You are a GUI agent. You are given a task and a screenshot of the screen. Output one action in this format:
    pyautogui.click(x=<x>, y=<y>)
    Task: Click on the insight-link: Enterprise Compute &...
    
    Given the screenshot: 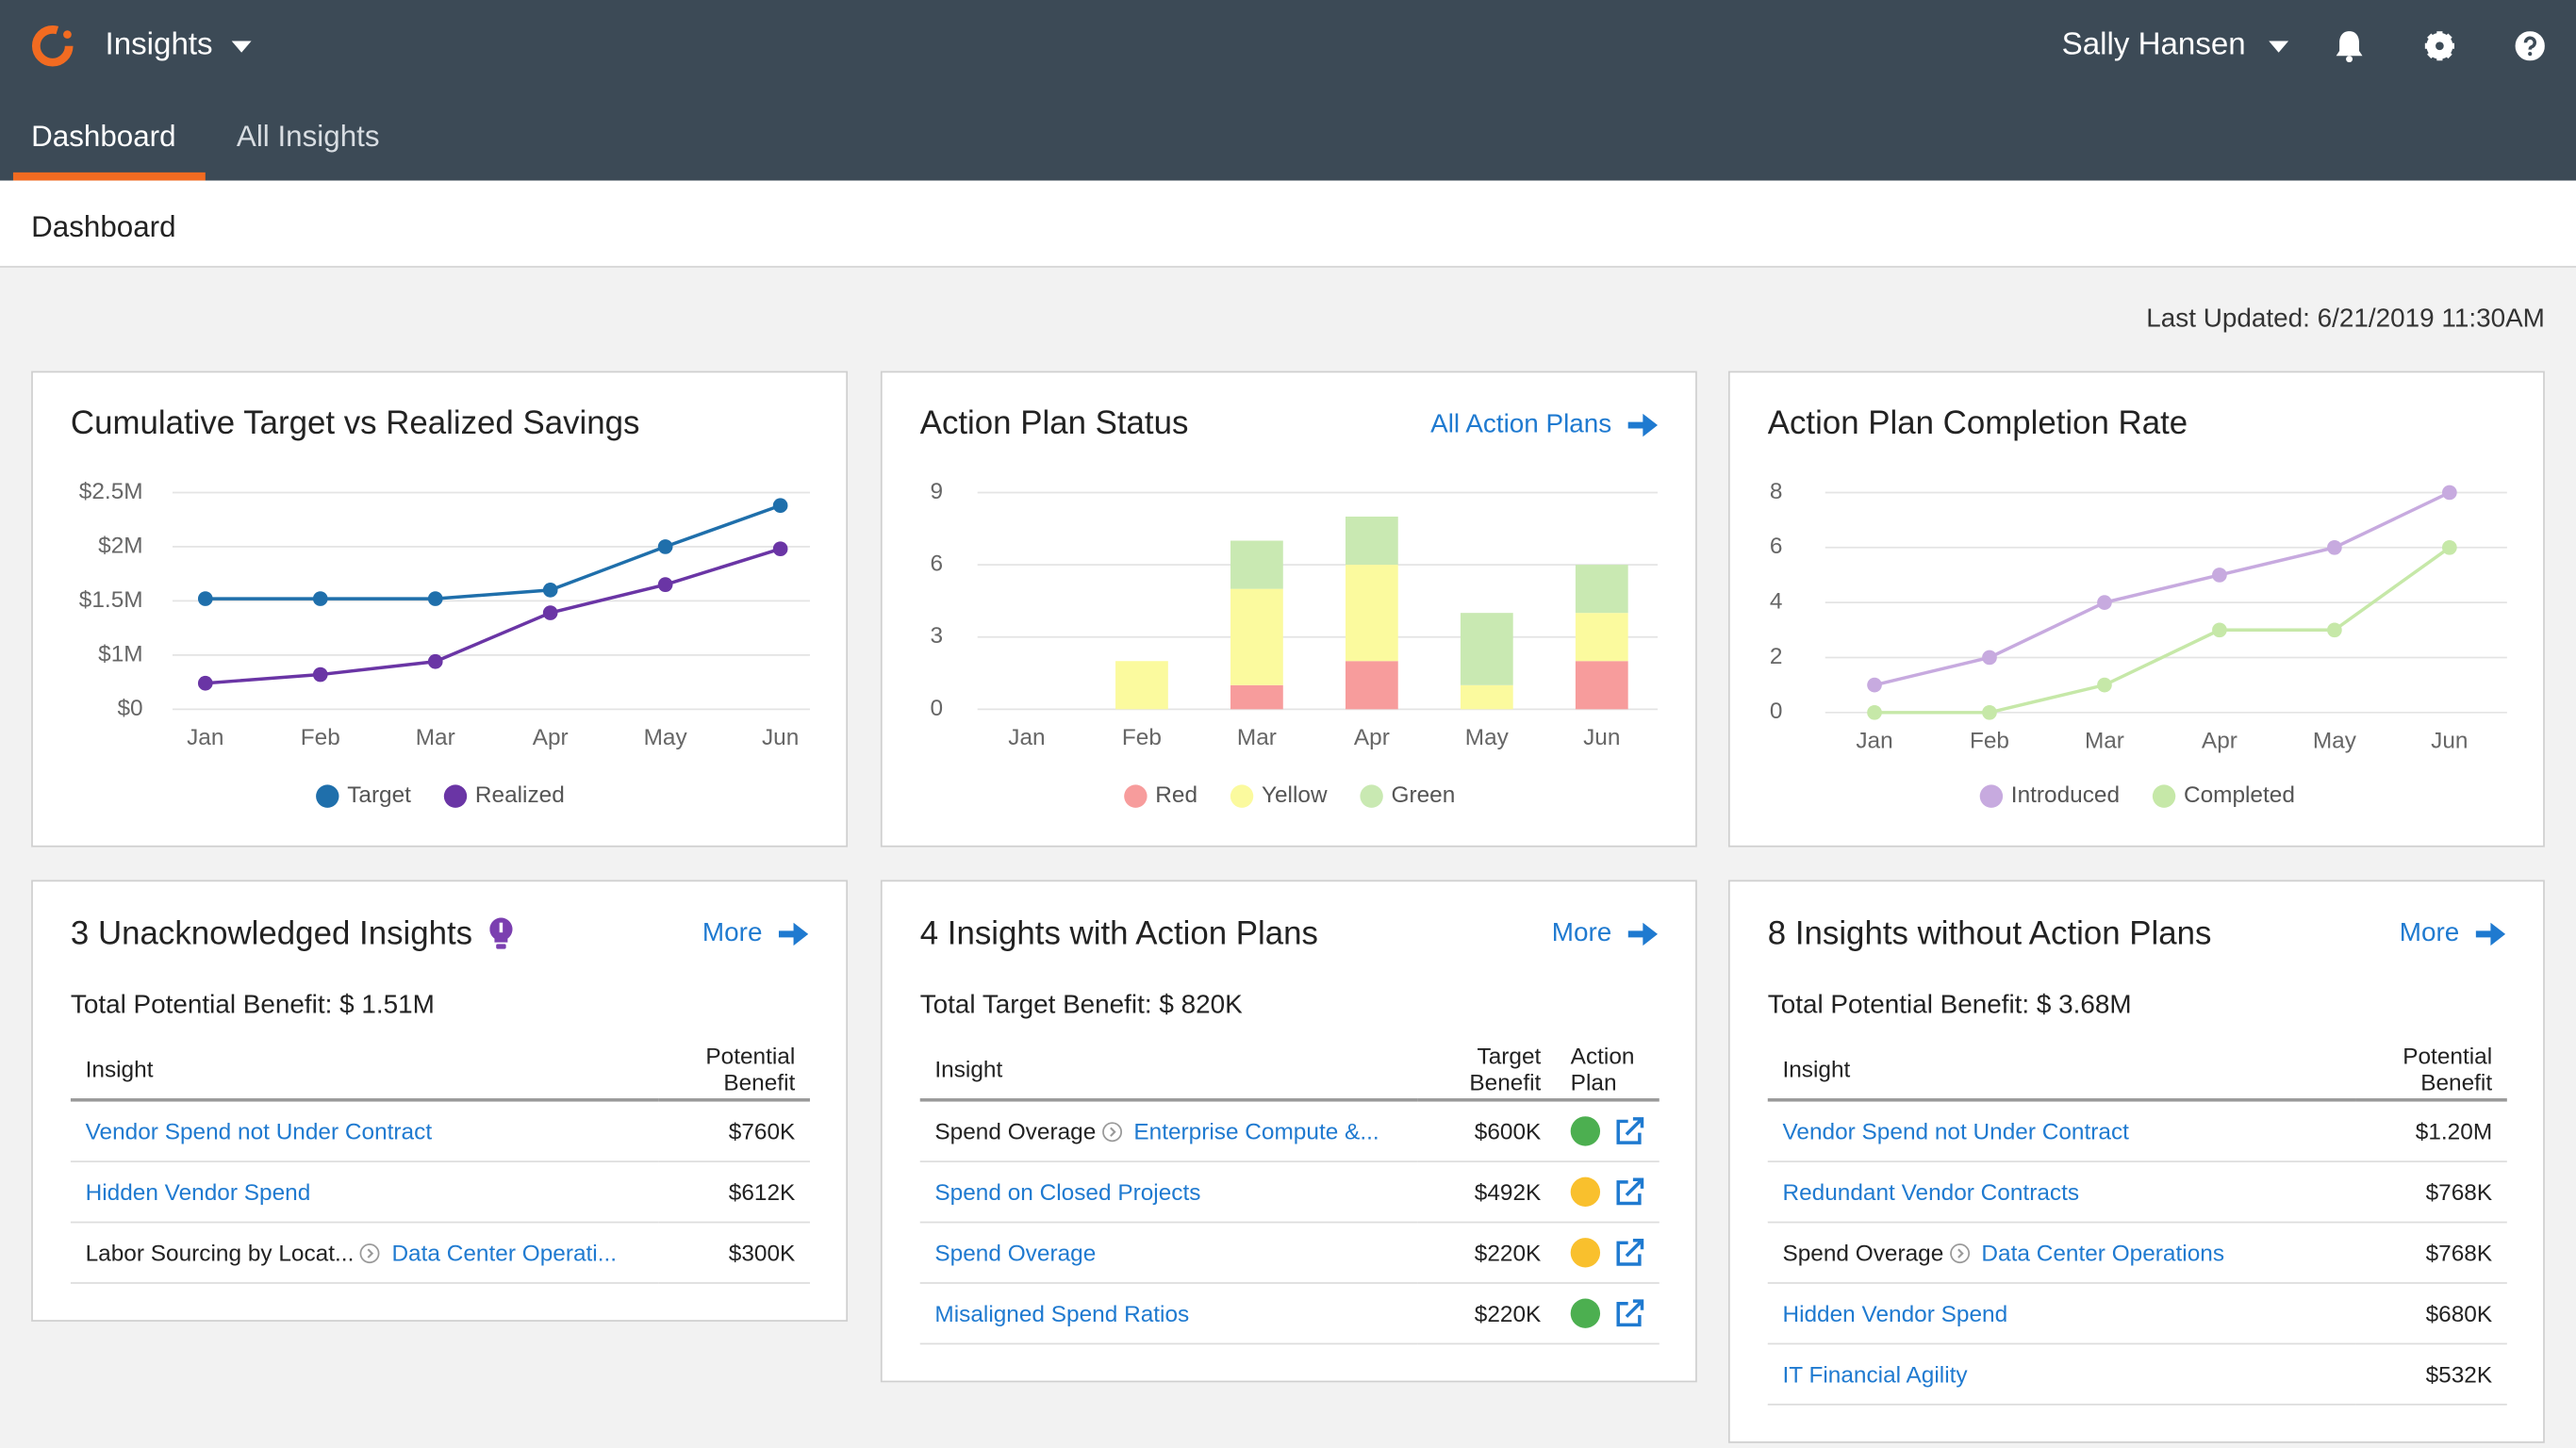 What is the action you would take?
    pyautogui.click(x=1256, y=1130)
    